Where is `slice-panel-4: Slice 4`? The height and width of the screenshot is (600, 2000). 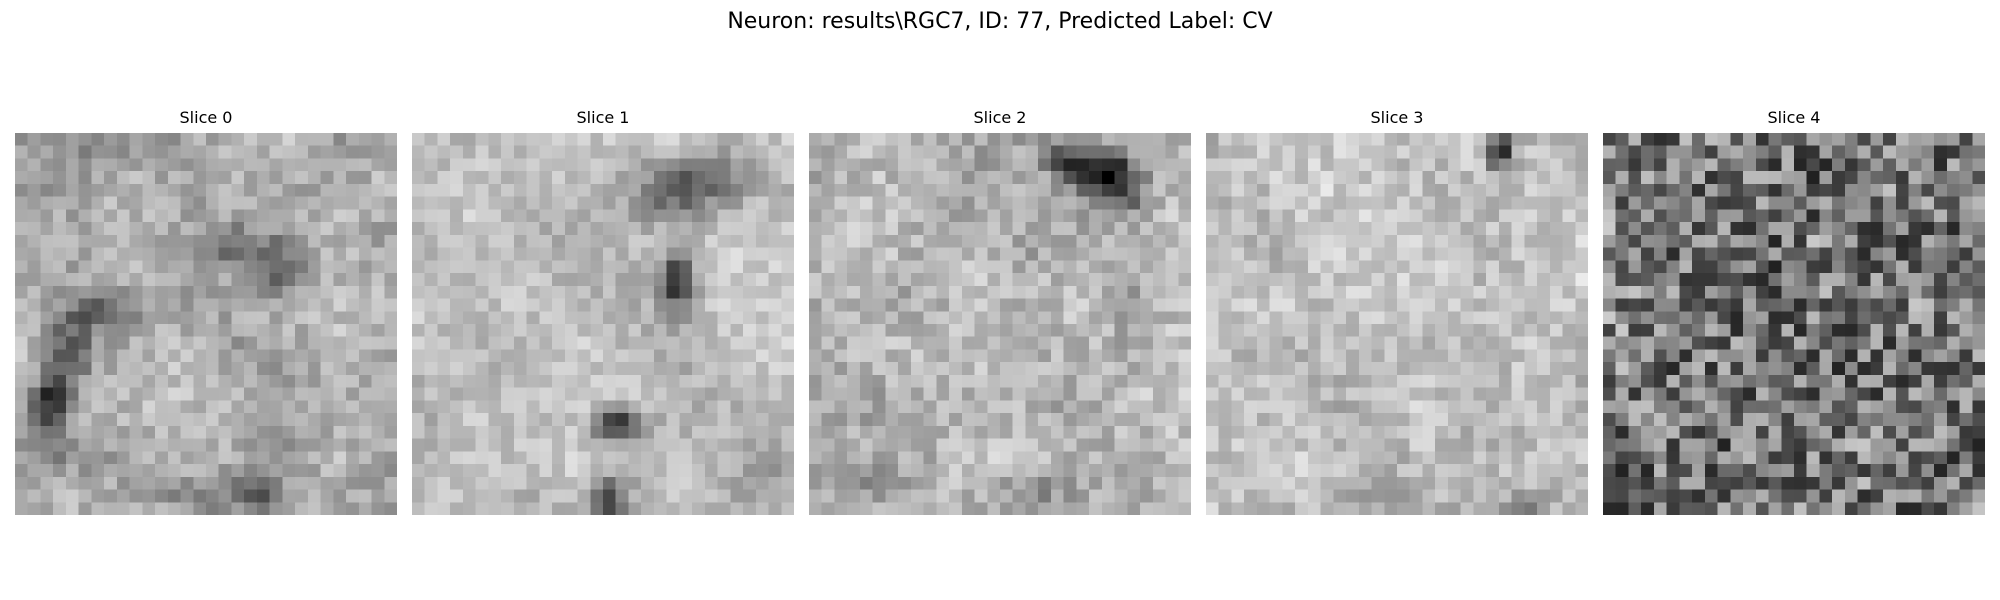 slice-panel-4: Slice 4 is located at coordinates (1794, 311).